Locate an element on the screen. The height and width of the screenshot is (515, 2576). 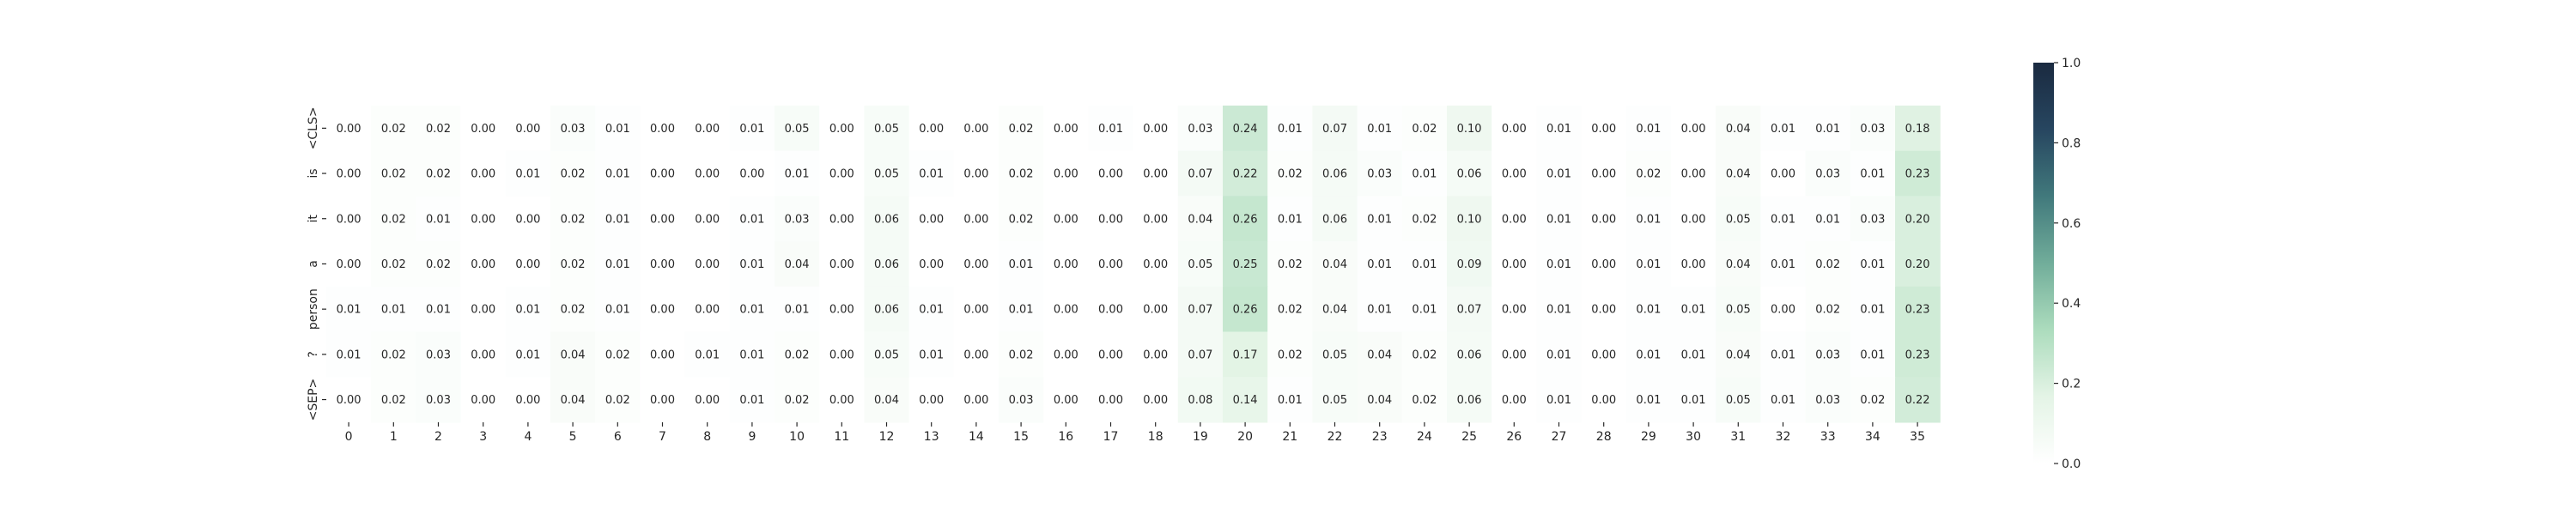
cell-value-label: 0.06 is located at coordinates (886, 310).